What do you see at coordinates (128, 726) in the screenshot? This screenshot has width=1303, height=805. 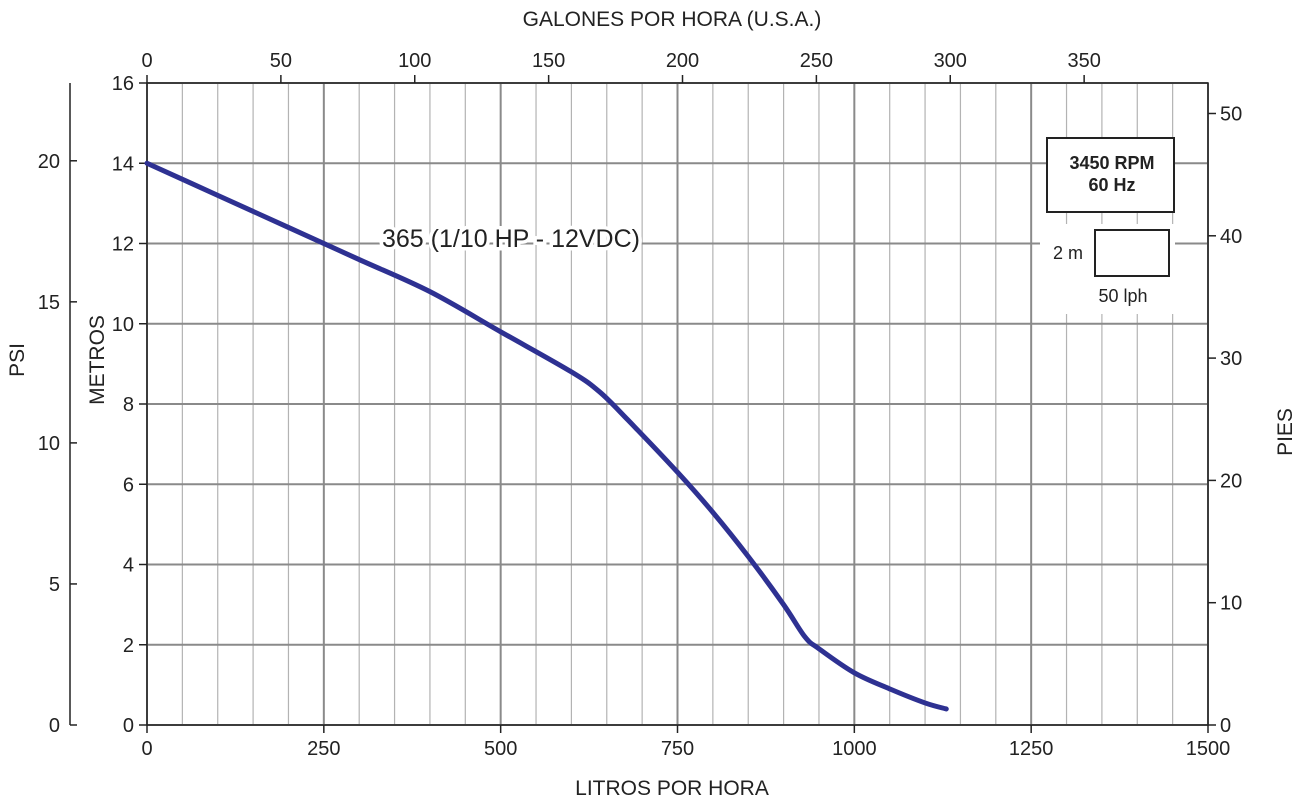 I see `y-tick-label: 0` at bounding box center [128, 726].